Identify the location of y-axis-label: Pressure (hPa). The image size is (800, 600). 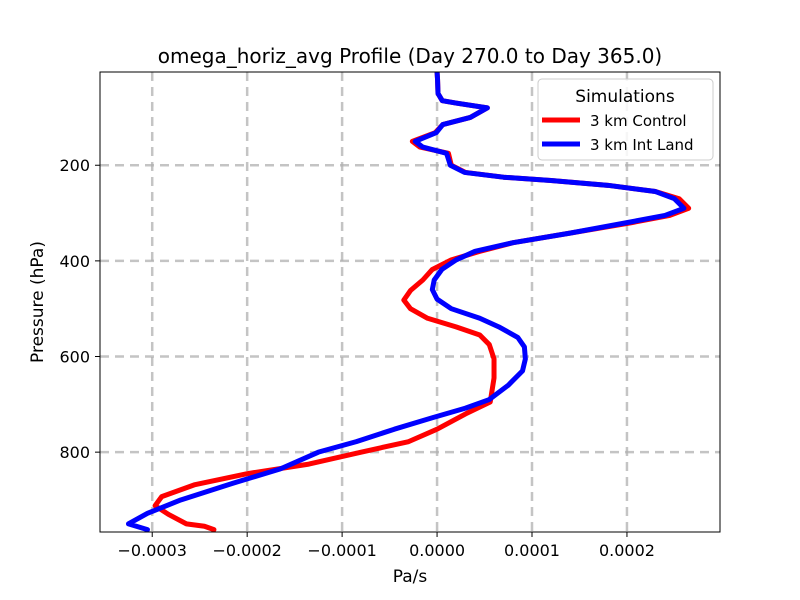
(38, 302).